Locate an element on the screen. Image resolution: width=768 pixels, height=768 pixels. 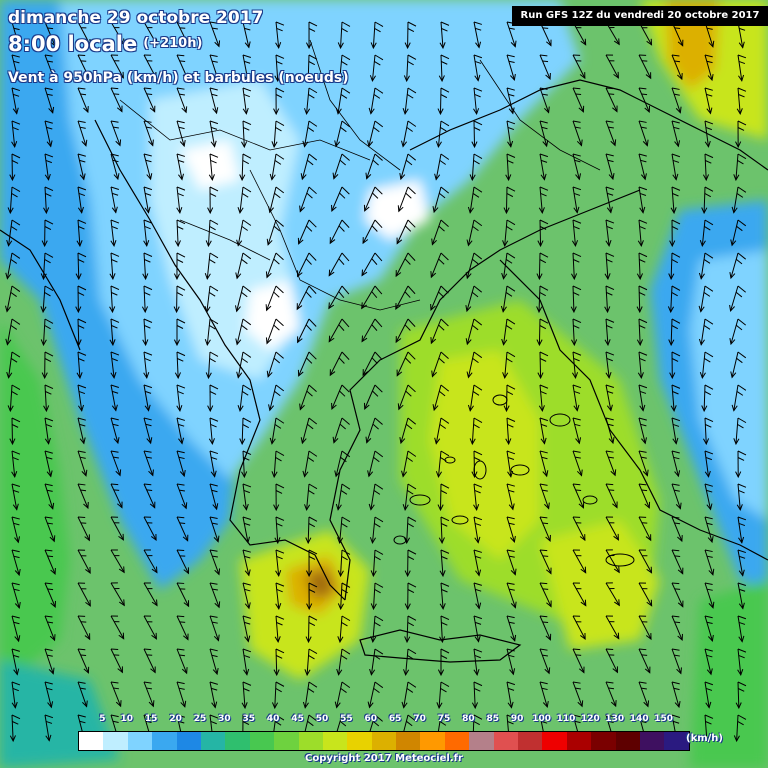
legend-label: 40 is located at coordinates (273, 719).